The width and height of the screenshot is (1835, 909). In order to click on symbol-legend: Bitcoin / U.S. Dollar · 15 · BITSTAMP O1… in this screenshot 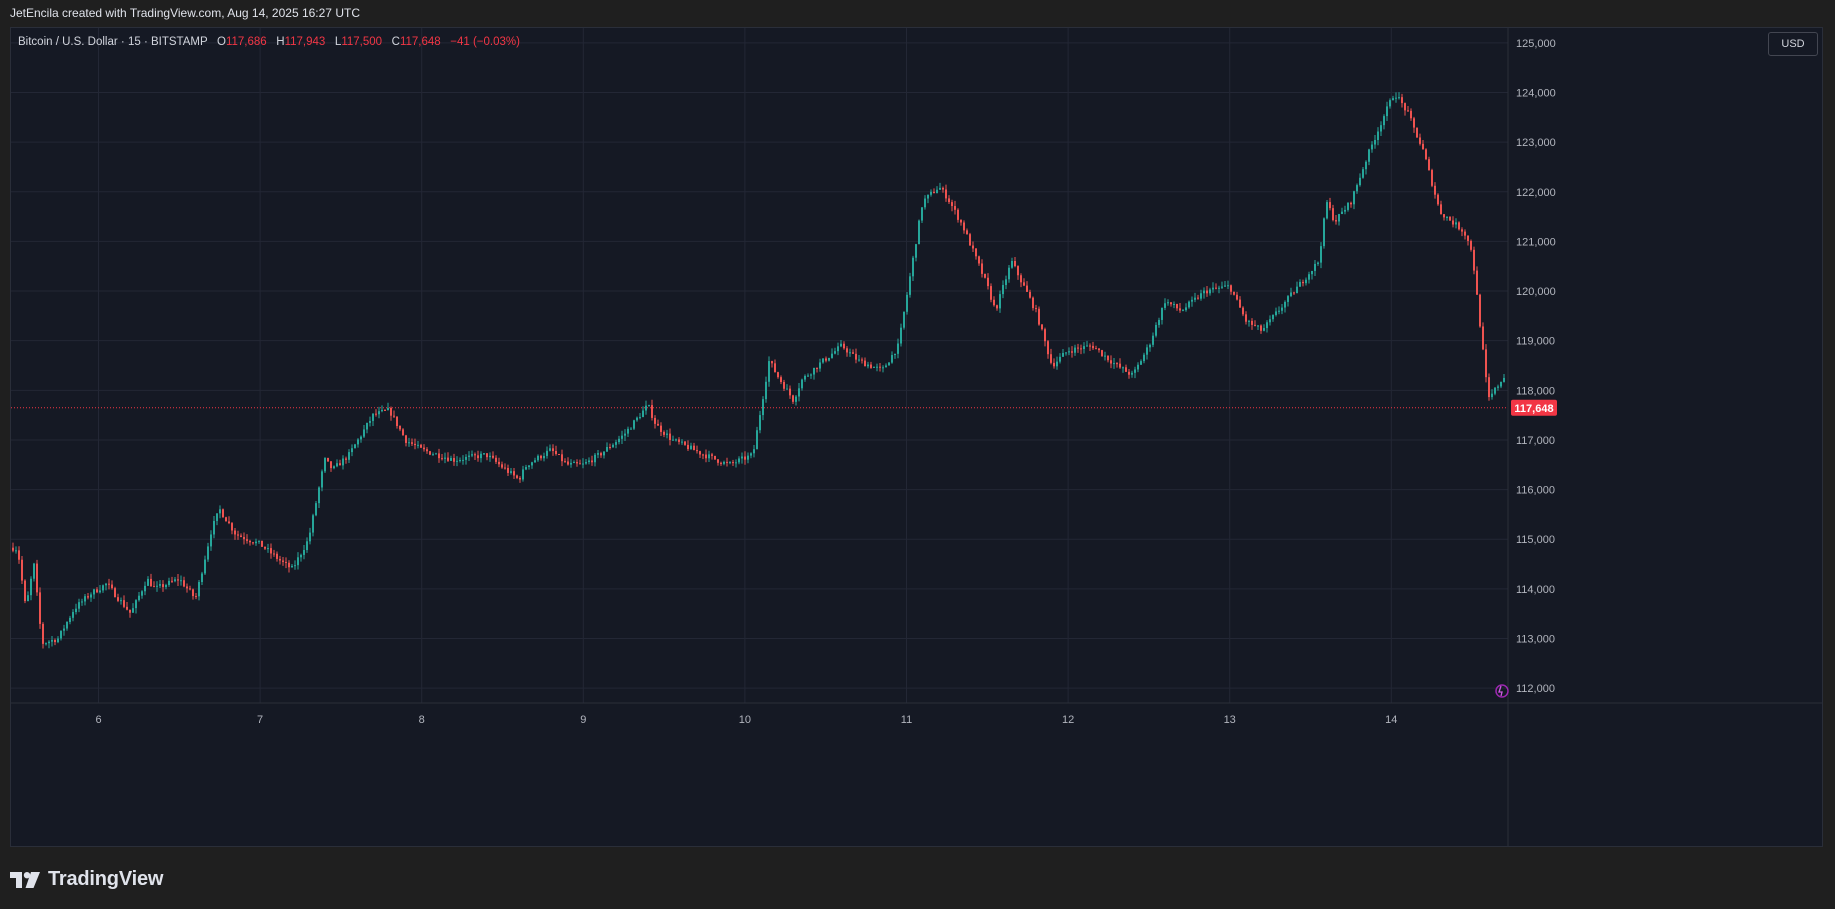, I will do `click(269, 42)`.